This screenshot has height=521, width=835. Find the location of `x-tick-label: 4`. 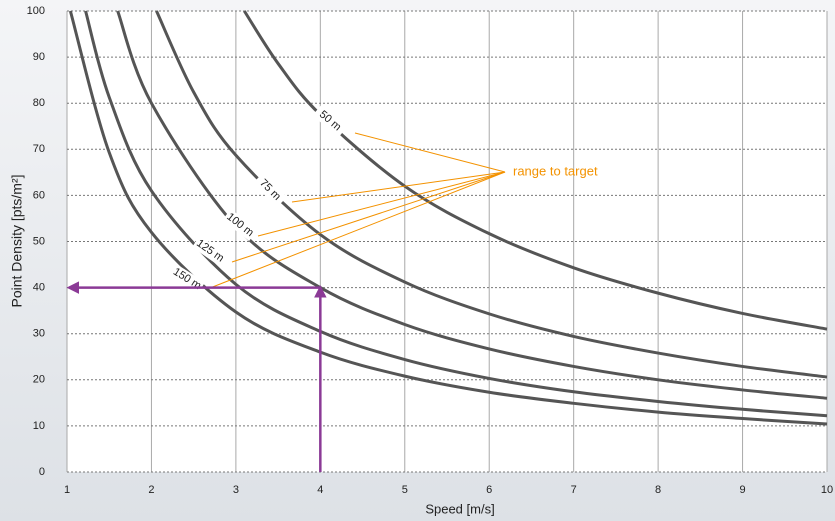

x-tick-label: 4 is located at coordinates (320, 490).